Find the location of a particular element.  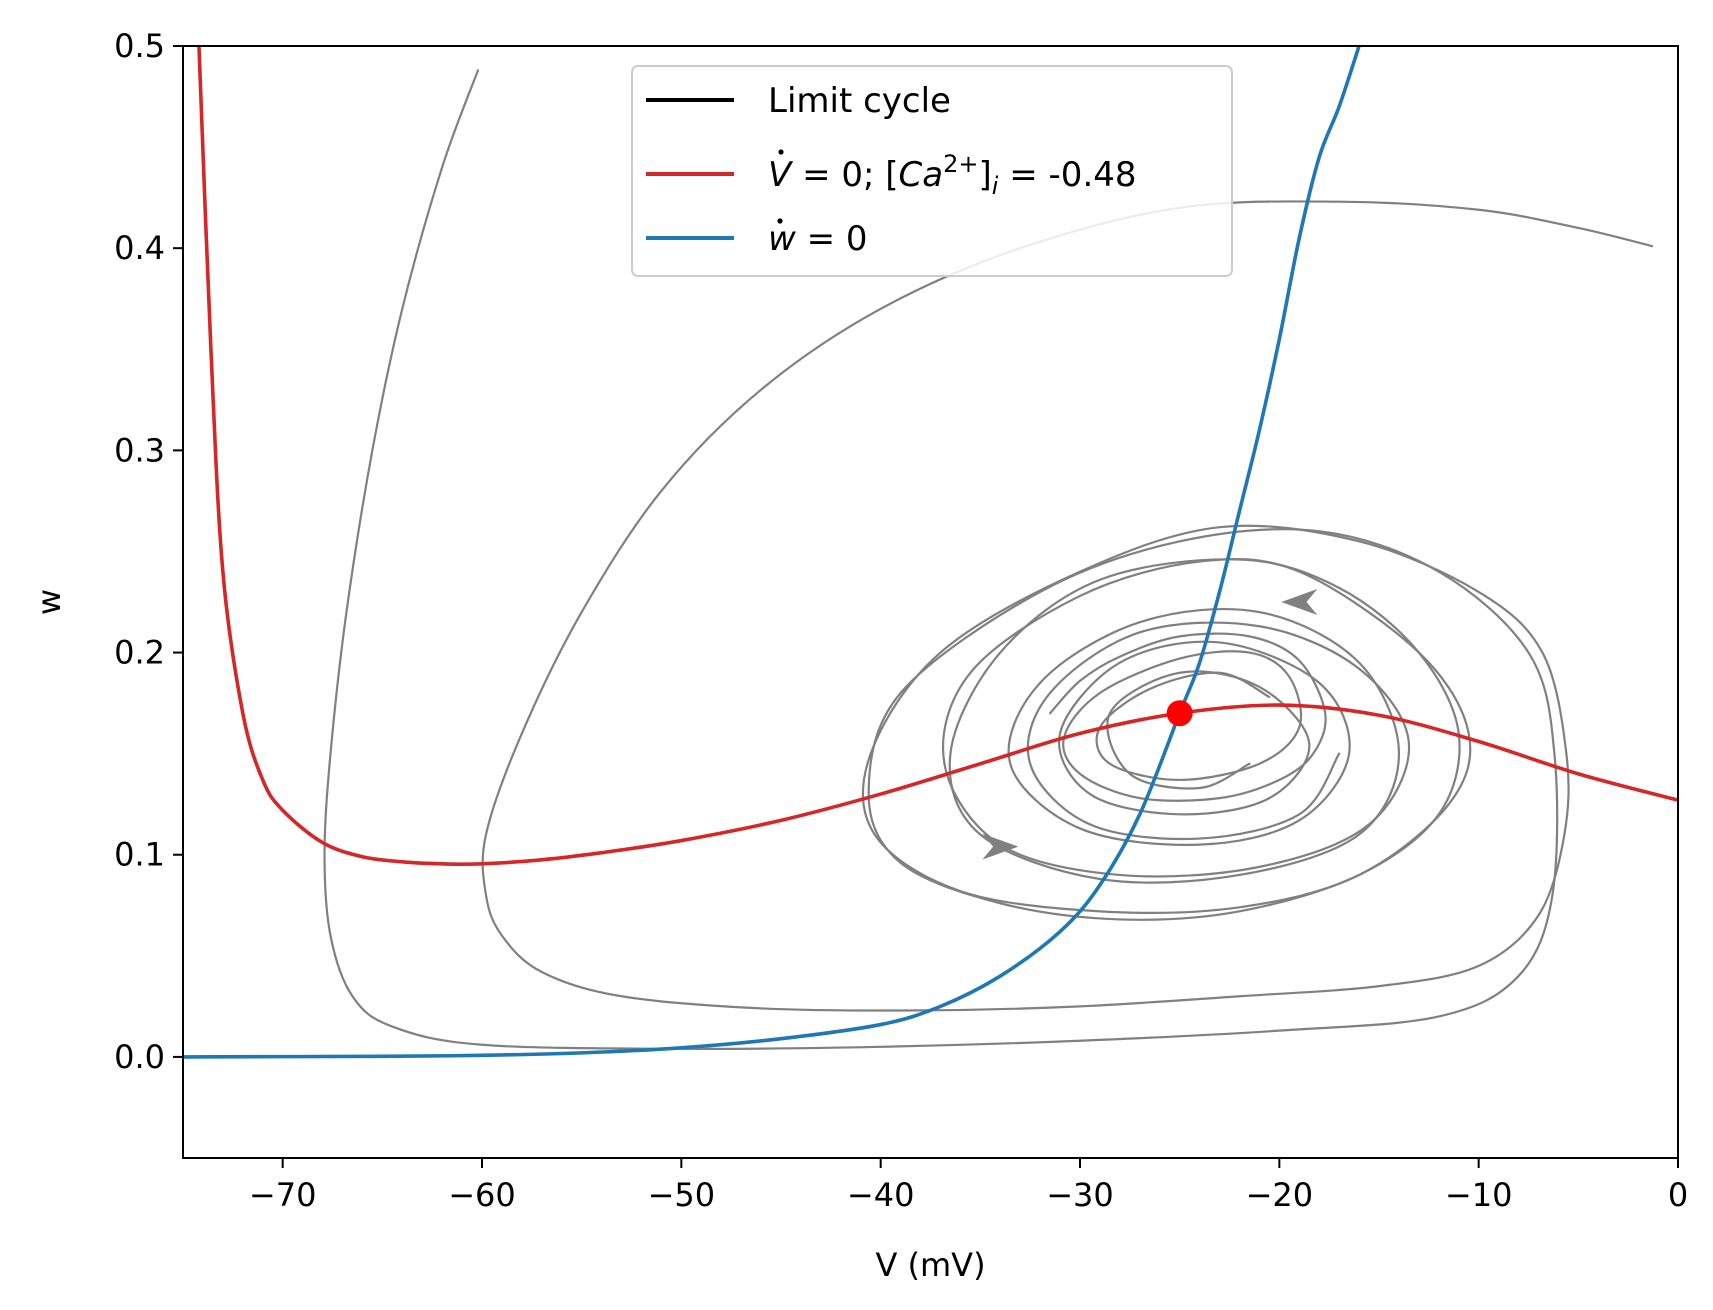

x-tick-label: −60 is located at coordinates (482, 1195).